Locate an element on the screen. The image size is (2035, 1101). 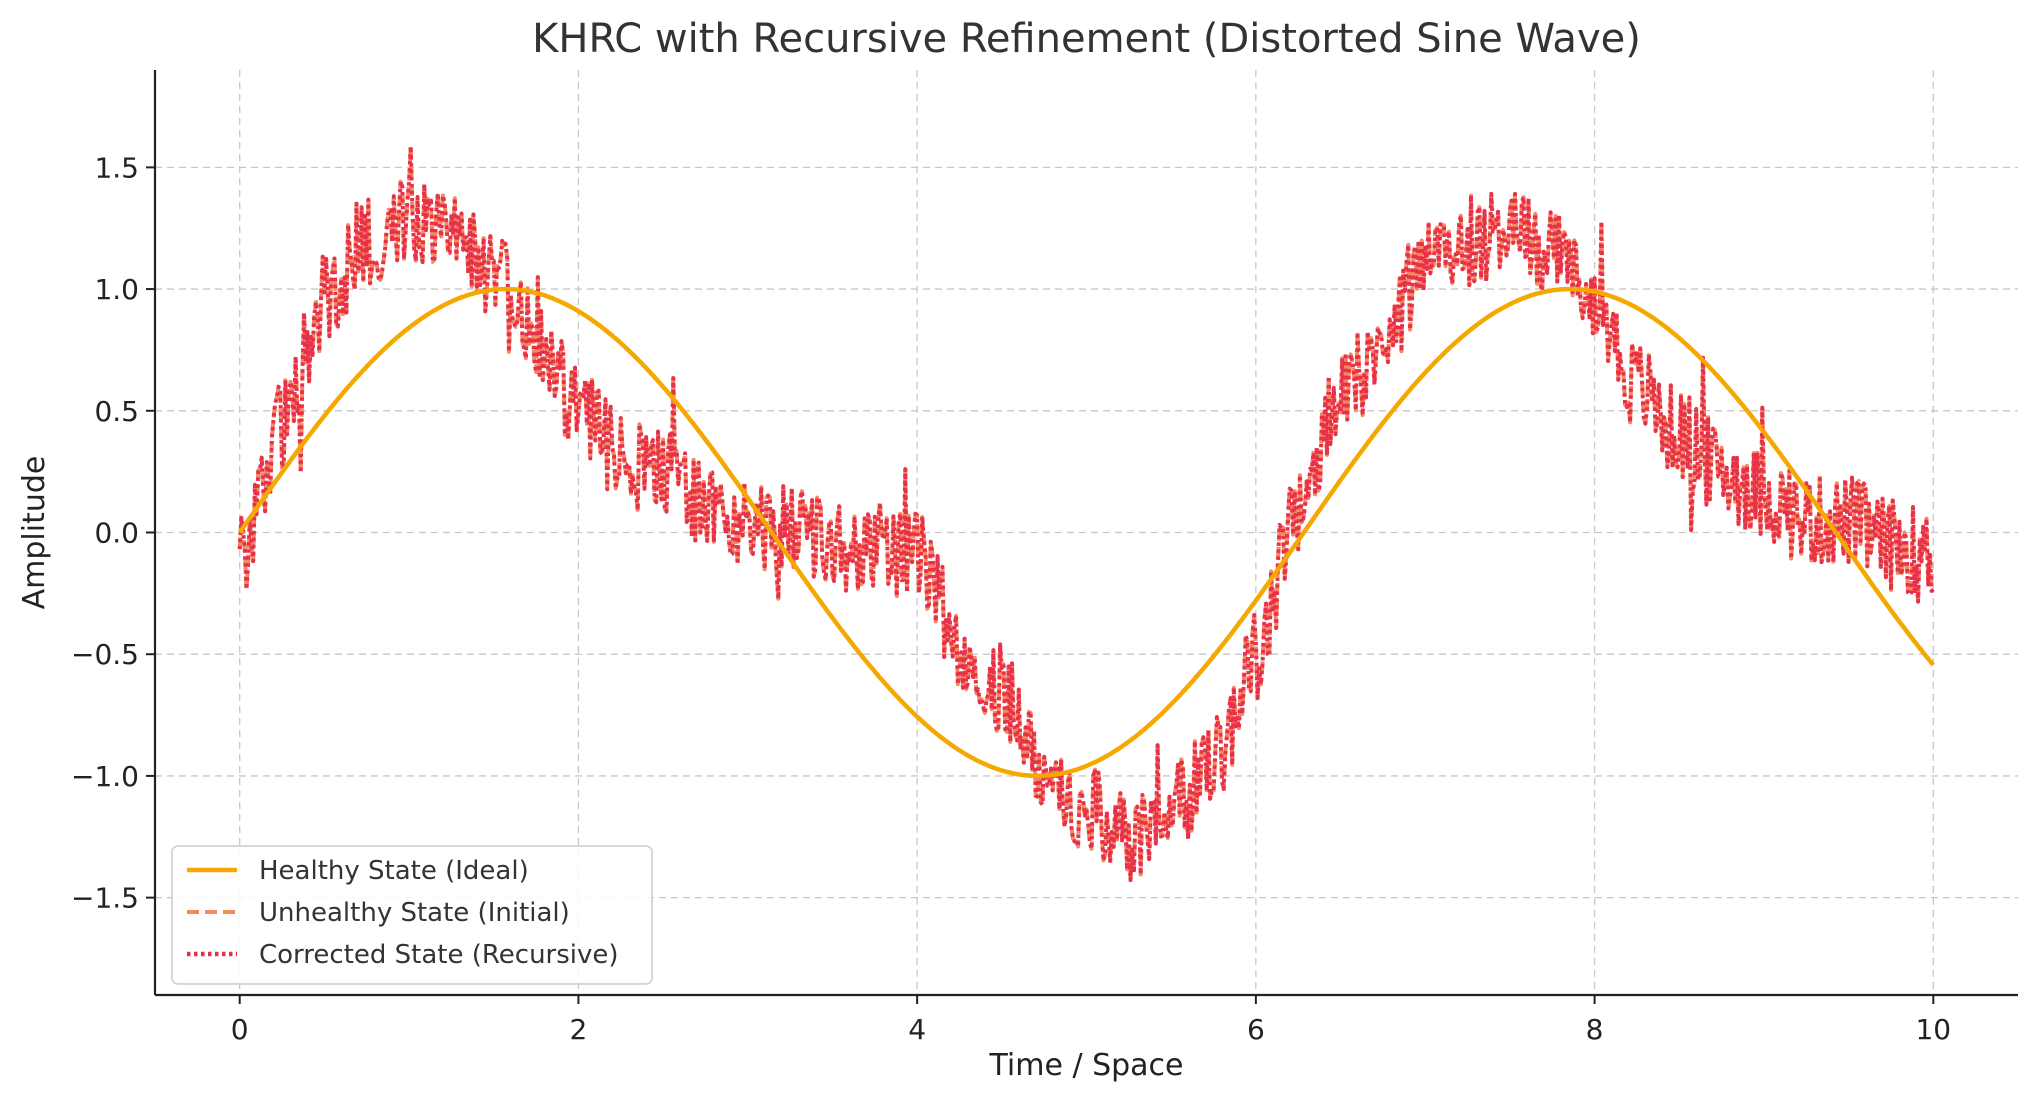
legend-label-unhealthy: Unhealthy State (Initial) is located at coordinates (414, 913).